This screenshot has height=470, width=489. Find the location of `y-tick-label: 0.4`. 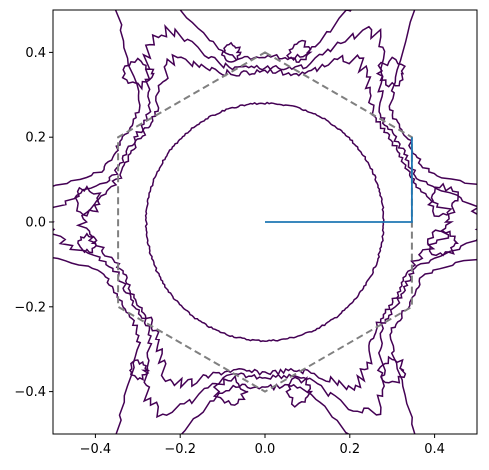

y-tick-label: 0.4 is located at coordinates (35, 53).